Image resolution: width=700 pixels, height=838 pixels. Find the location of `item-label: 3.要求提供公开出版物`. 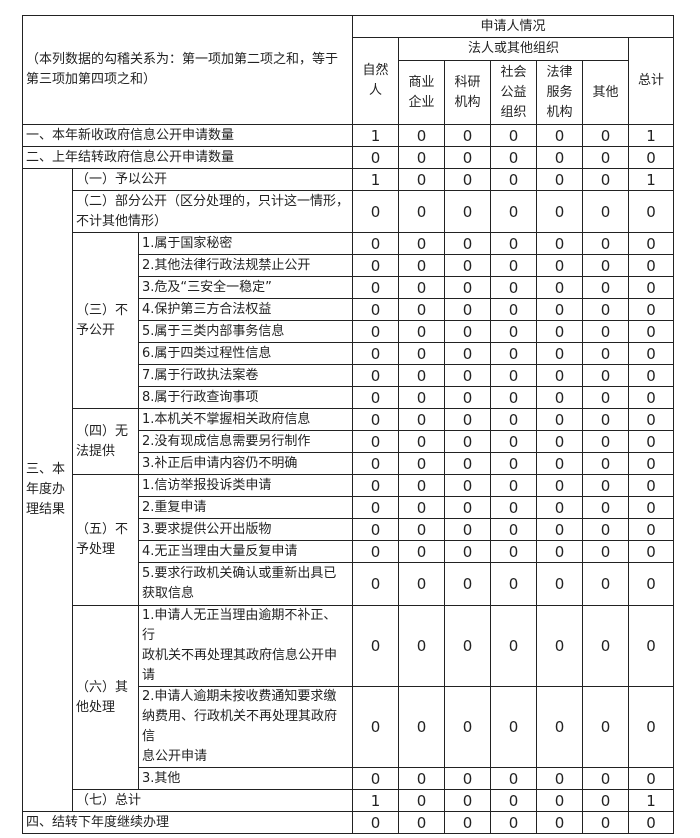

item-label: 3.要求提供公开出版物 is located at coordinates (245, 529).